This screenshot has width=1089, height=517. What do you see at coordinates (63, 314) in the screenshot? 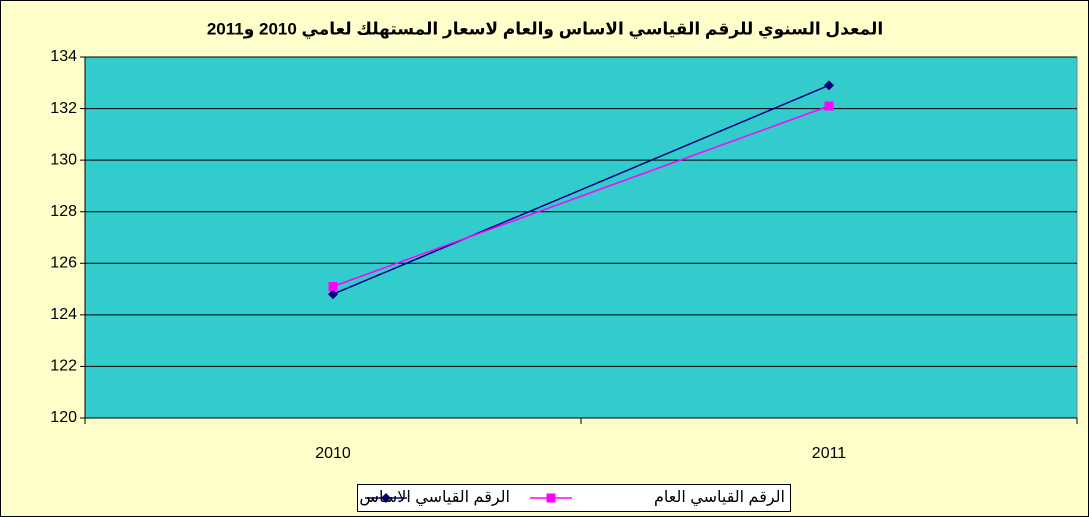
I see `y-tick-label: 124` at bounding box center [63, 314].